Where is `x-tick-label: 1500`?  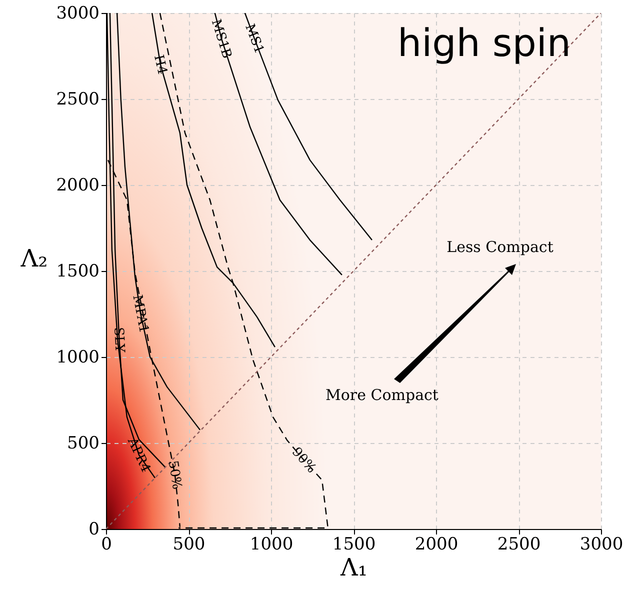 x-tick-label: 1500 is located at coordinates (354, 544).